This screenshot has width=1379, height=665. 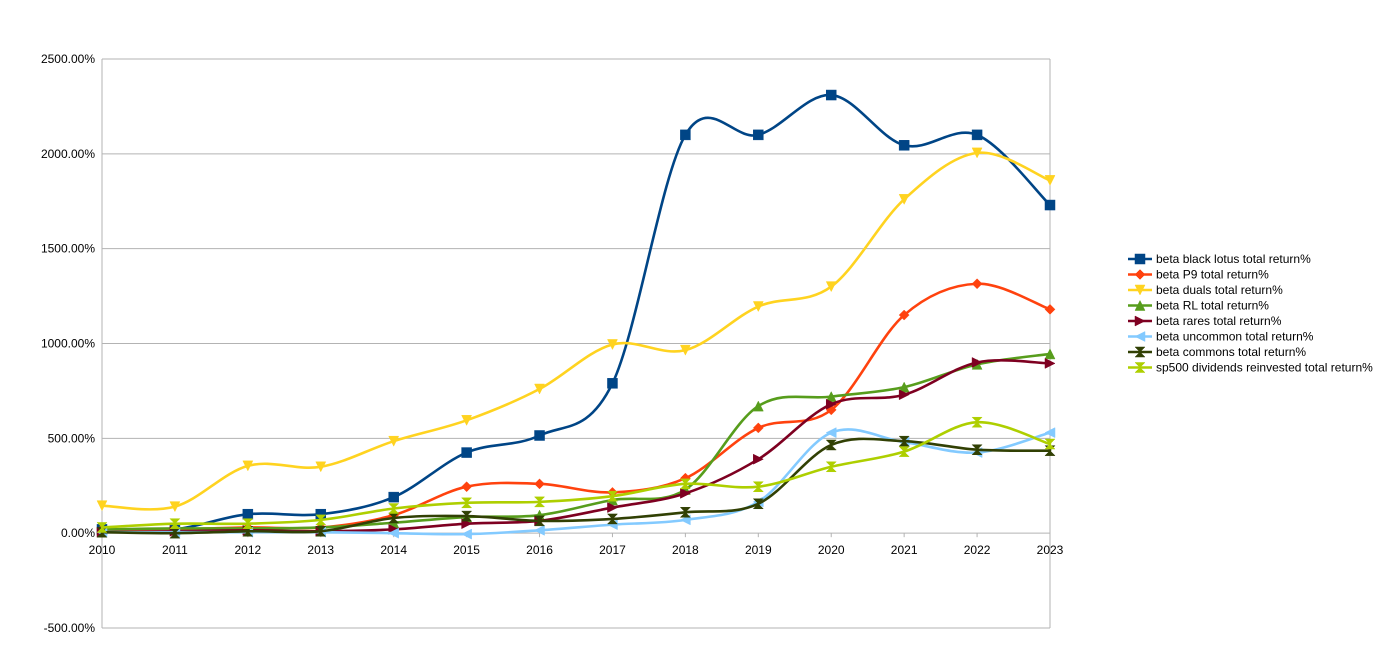 What do you see at coordinates (393, 550) in the screenshot?
I see `x-tick-label: 2014` at bounding box center [393, 550].